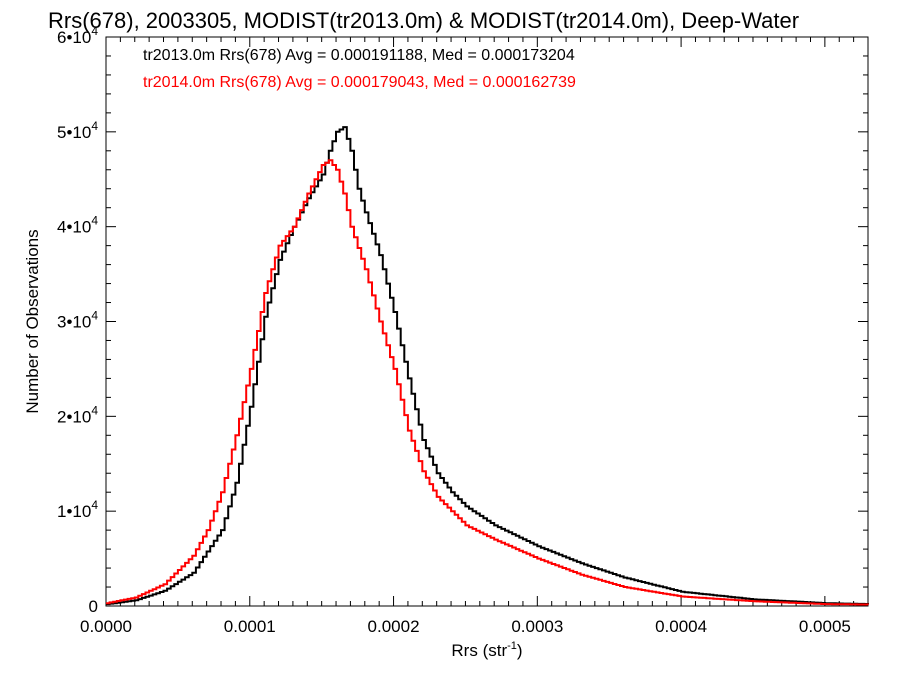 The width and height of the screenshot is (900, 675). I want to click on x-tick-label: 0.0003, so click(537, 626).